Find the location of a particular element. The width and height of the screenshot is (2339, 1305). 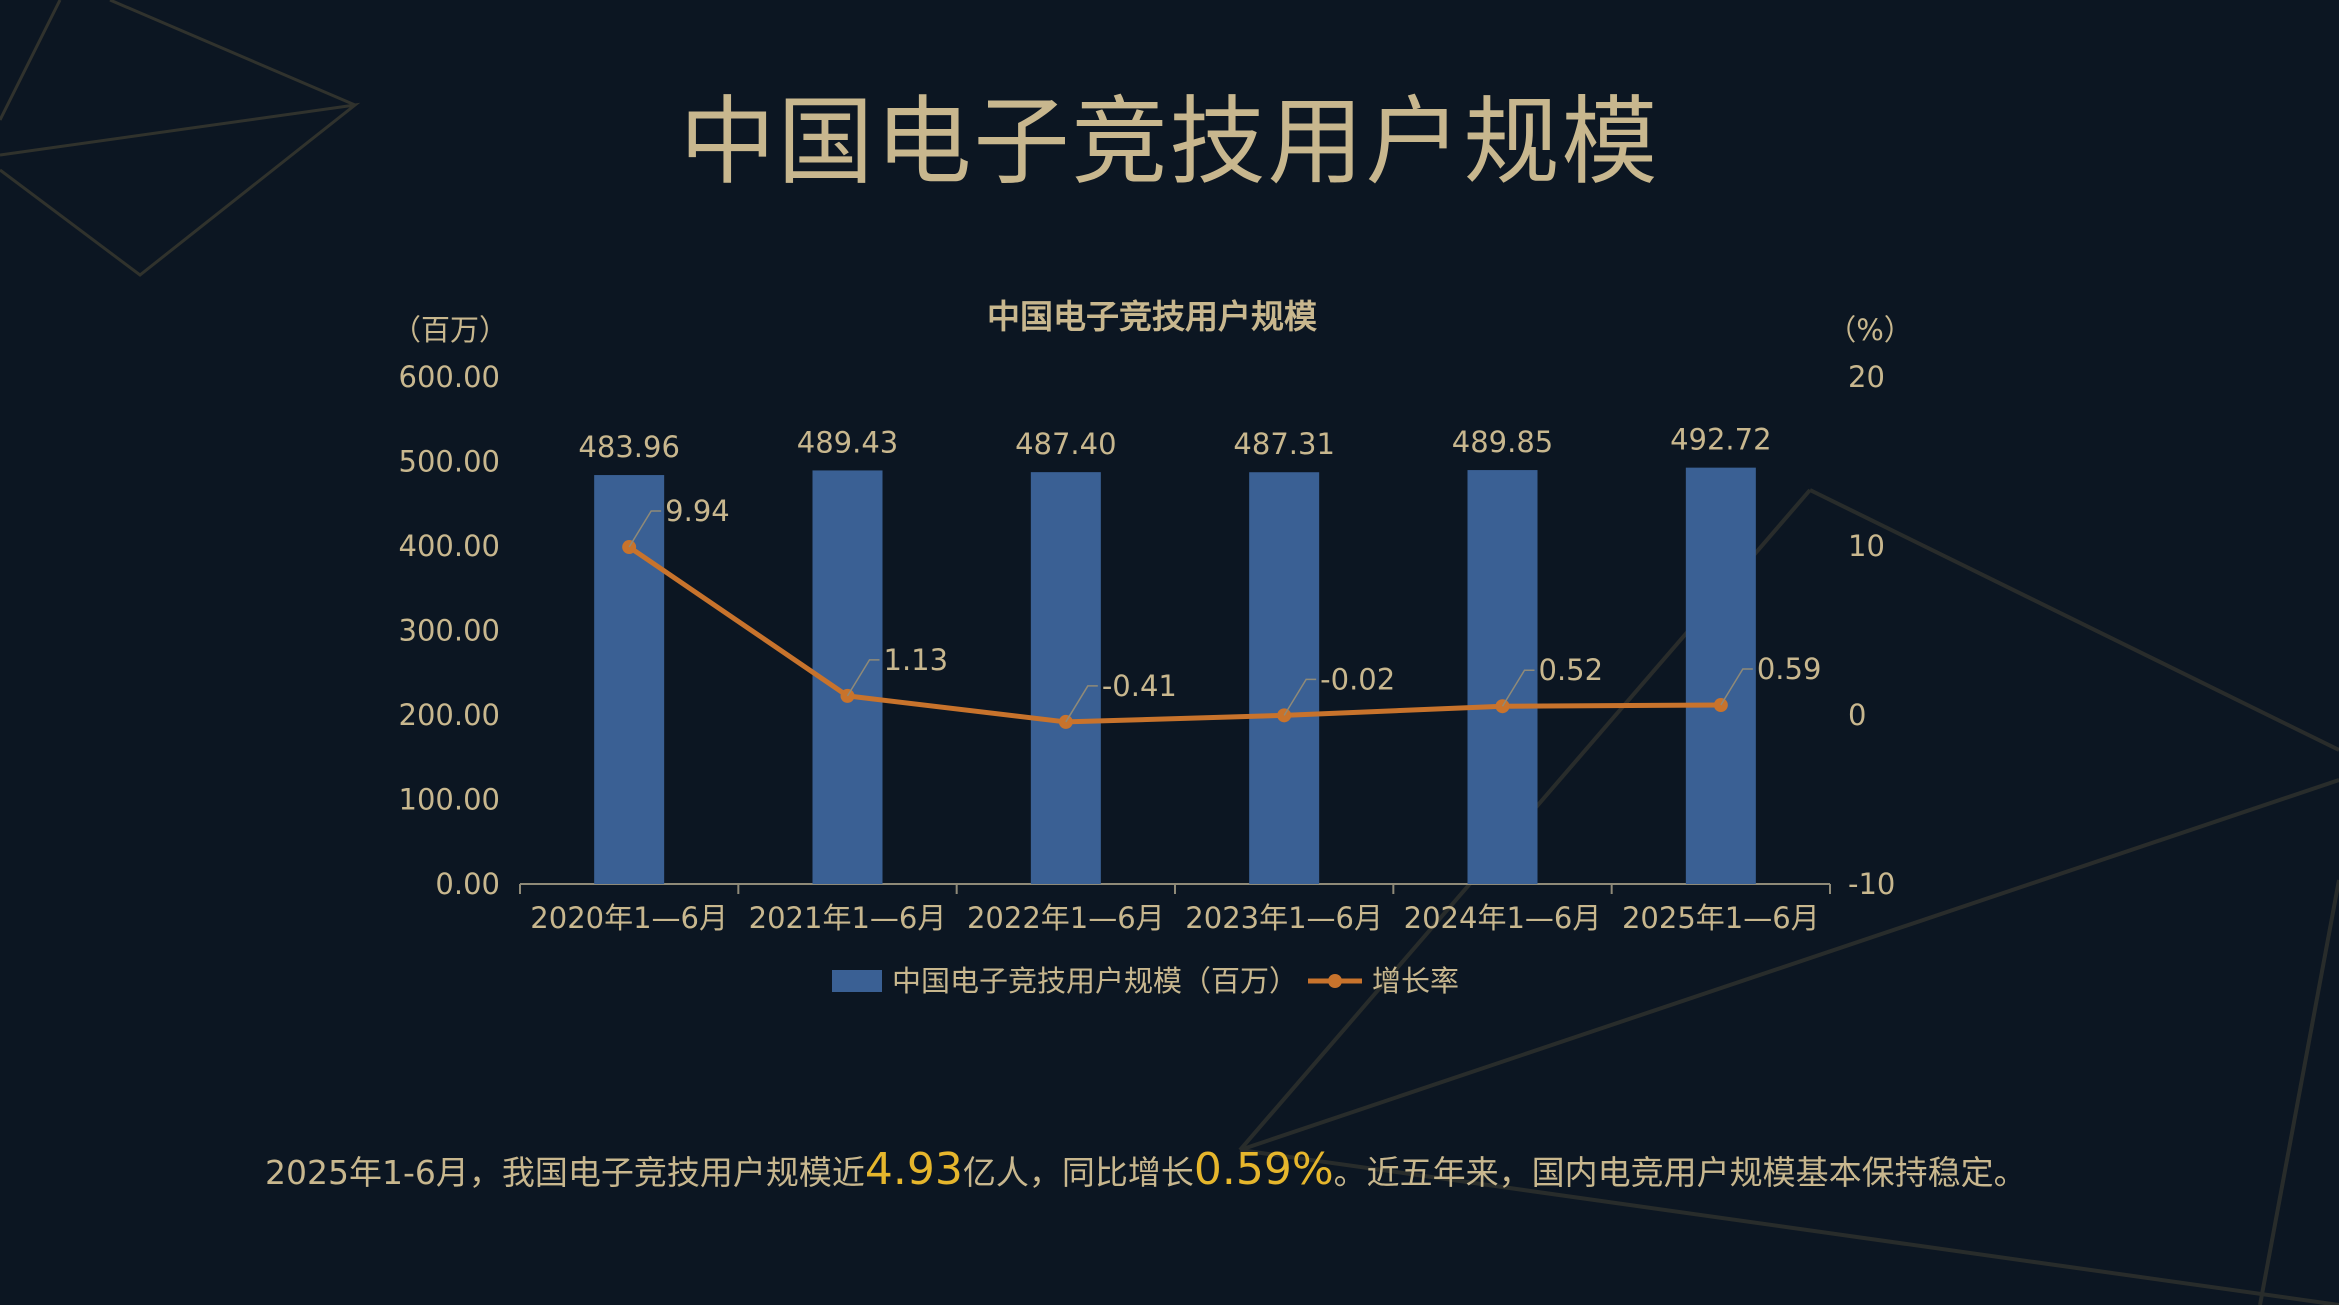

bar-value-label: 489.43 is located at coordinates (847, 442).